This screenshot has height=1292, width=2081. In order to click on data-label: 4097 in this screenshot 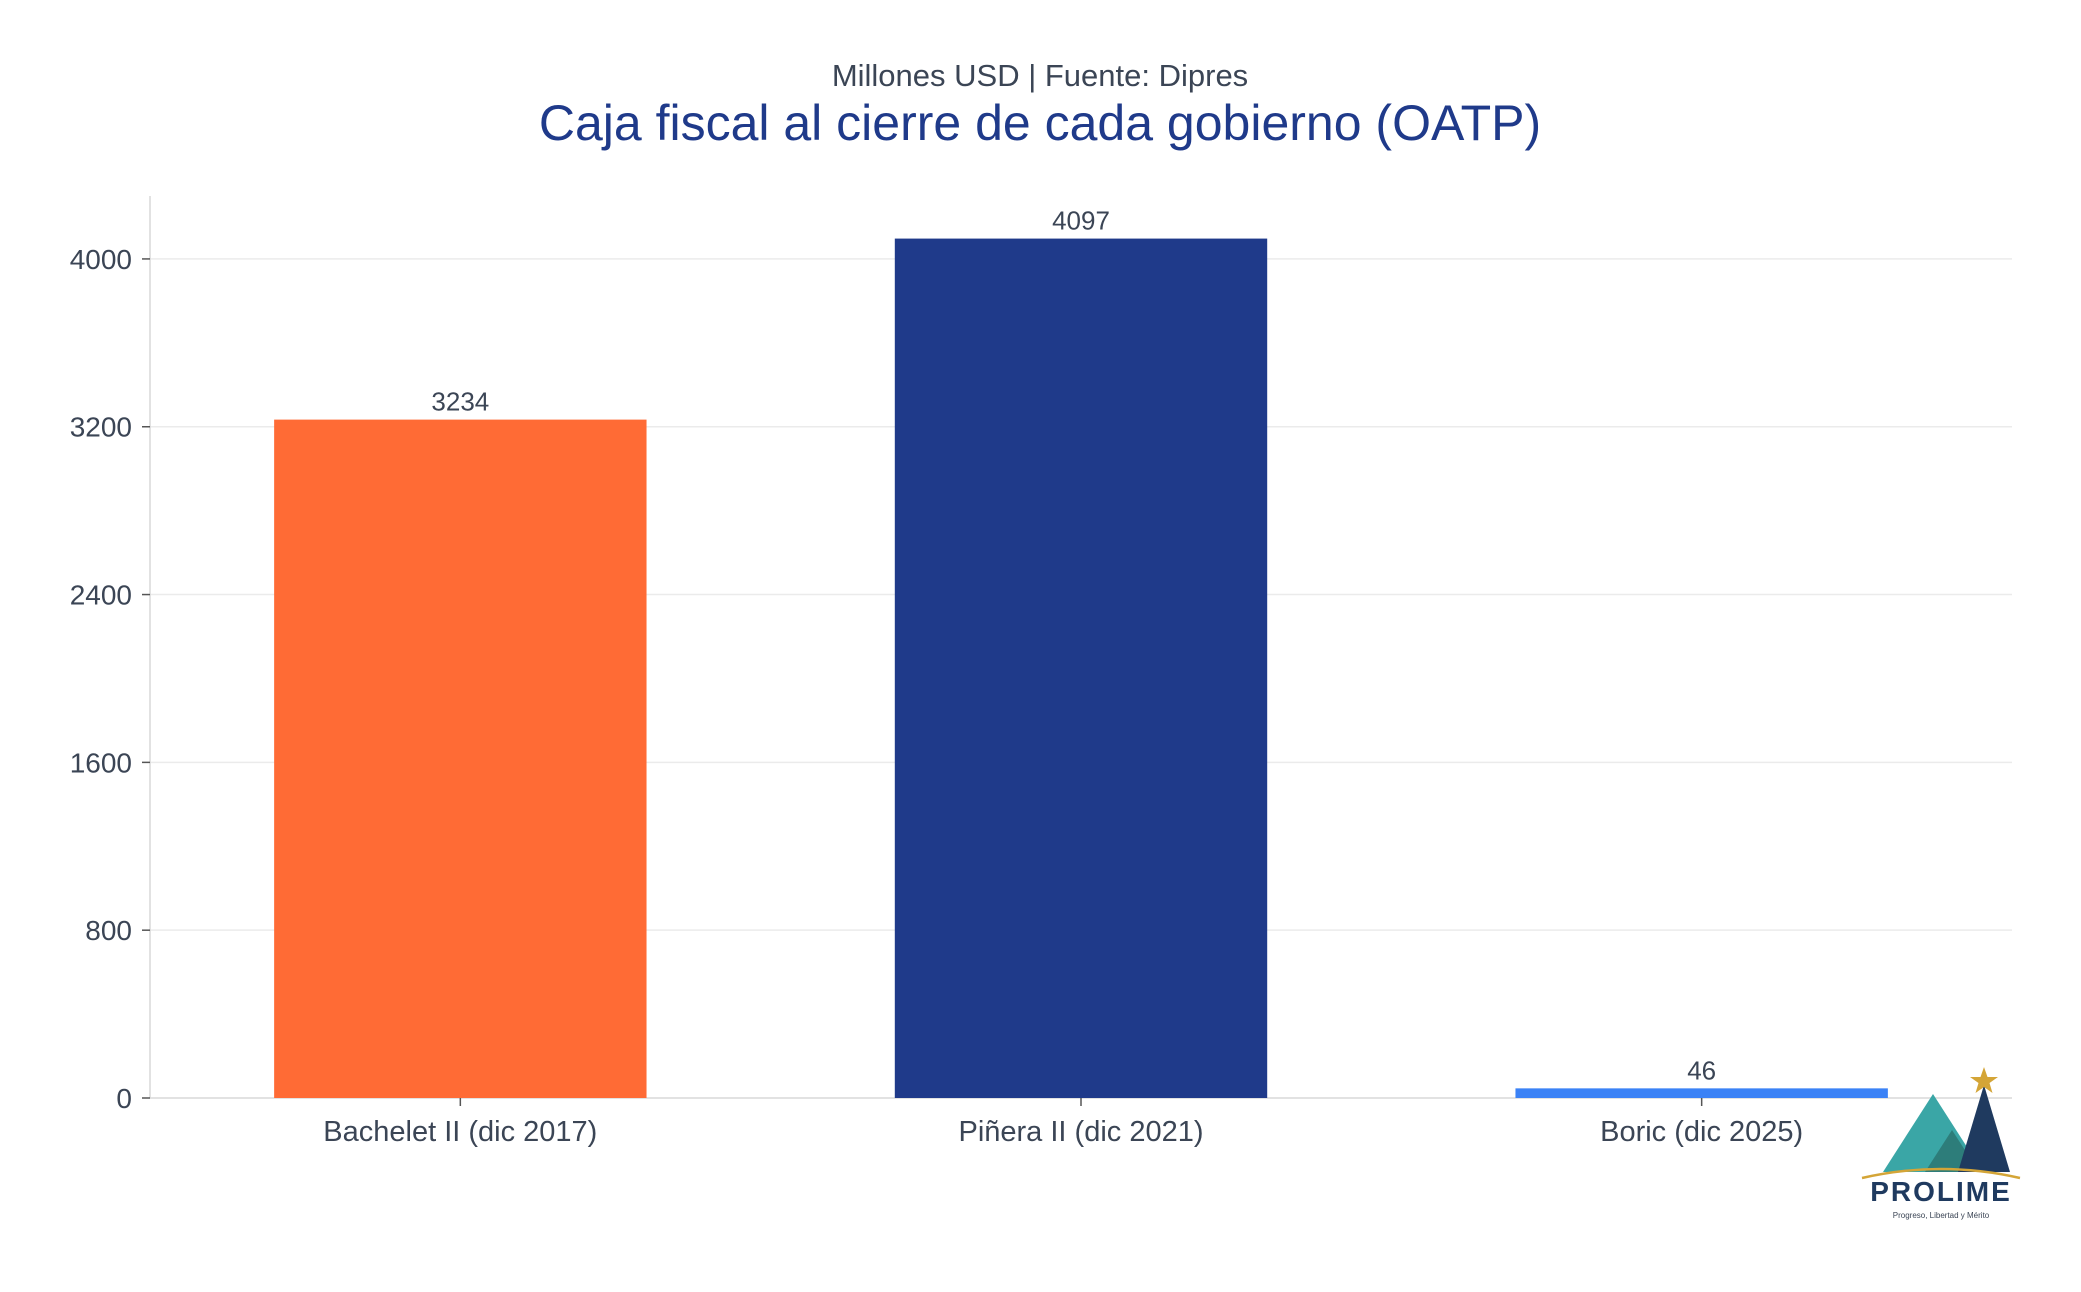, I will do `click(1081, 221)`.